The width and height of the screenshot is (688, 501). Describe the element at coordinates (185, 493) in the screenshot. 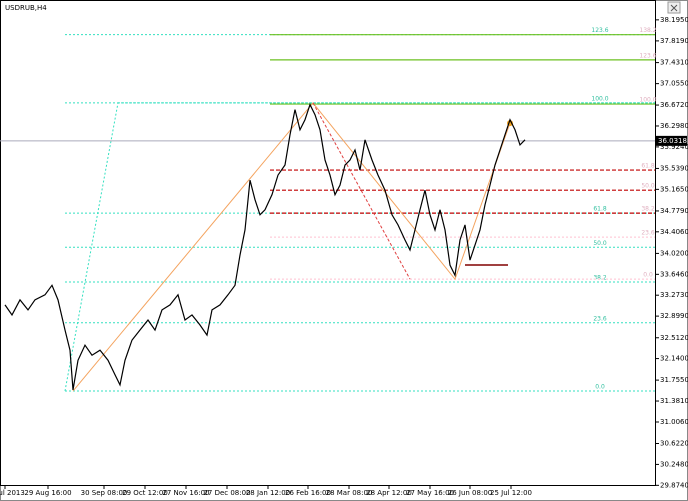

I see `x-tick-label: 27 Nov 16:00` at that location.